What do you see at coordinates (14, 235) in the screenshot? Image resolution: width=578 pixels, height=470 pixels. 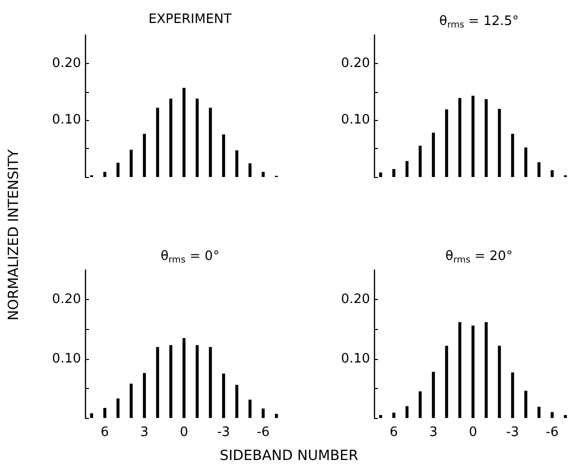 I see `y-axis-title: NORMALIZED INTENSITY` at bounding box center [14, 235].